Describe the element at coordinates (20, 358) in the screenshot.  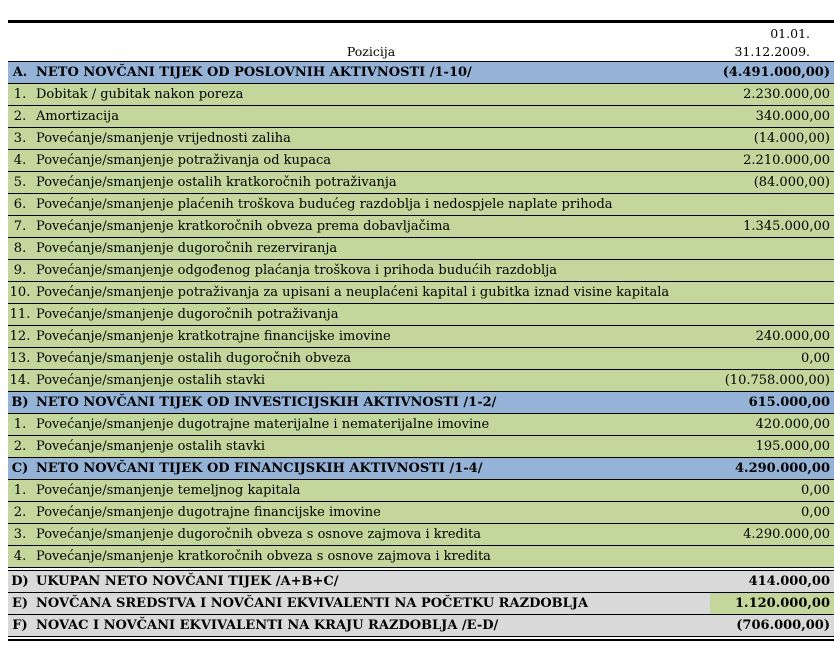
I see `row-label: 13.` at that location.